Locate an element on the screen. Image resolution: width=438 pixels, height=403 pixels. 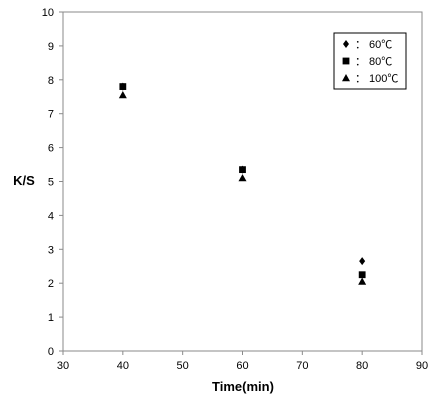
x-tick-label: 50 is located at coordinates (183, 366).